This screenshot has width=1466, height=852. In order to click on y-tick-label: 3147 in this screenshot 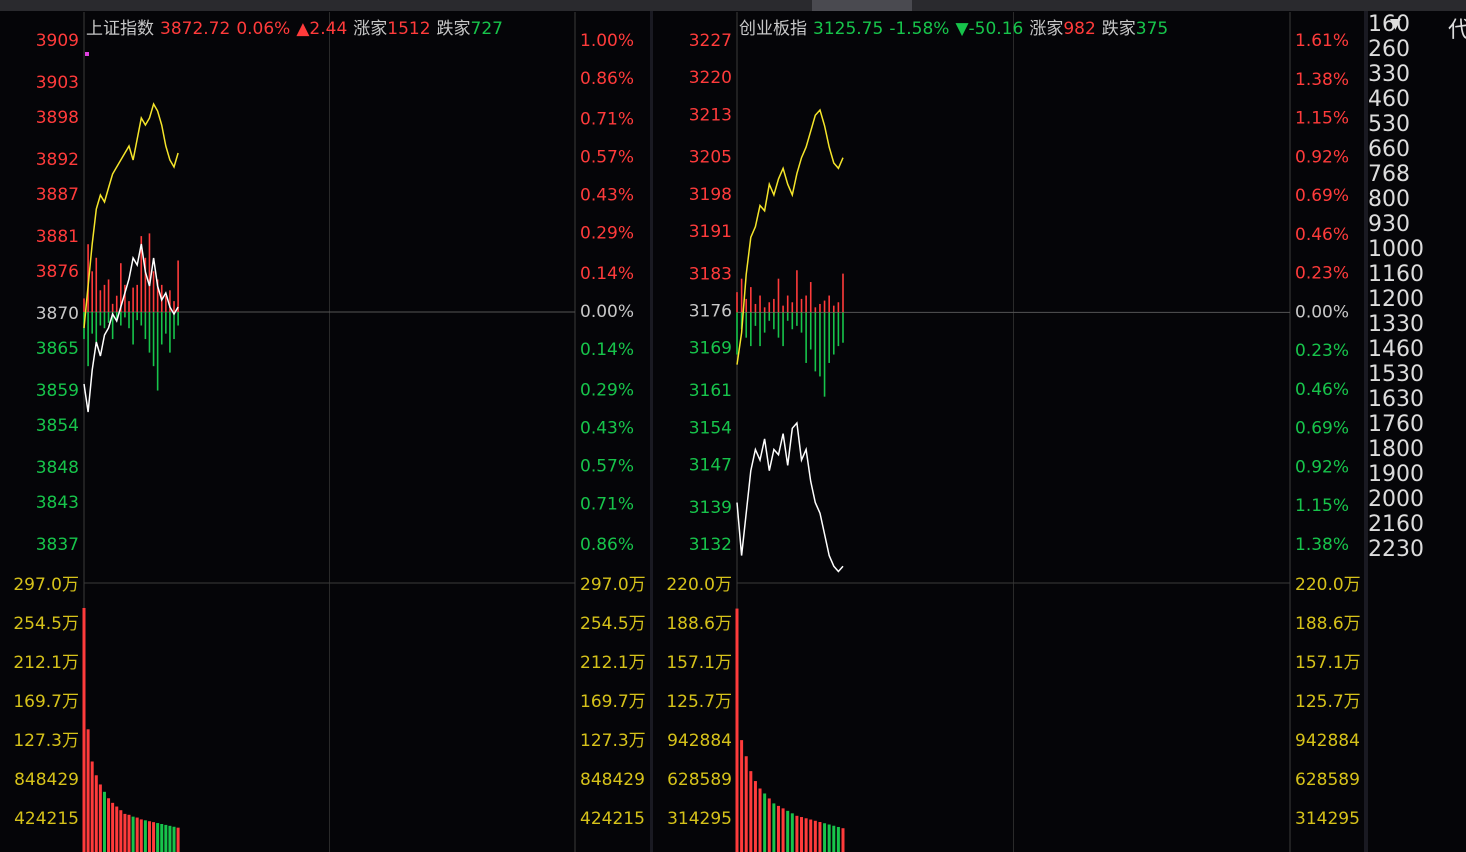, I will do `click(710, 465)`.